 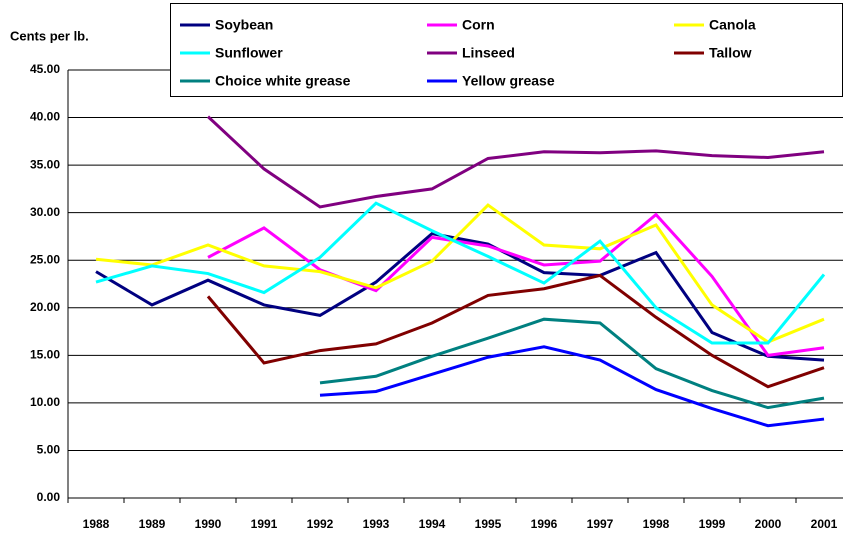 What do you see at coordinates (45, 307) in the screenshot?
I see `y-tick-label: 20.00` at bounding box center [45, 307].